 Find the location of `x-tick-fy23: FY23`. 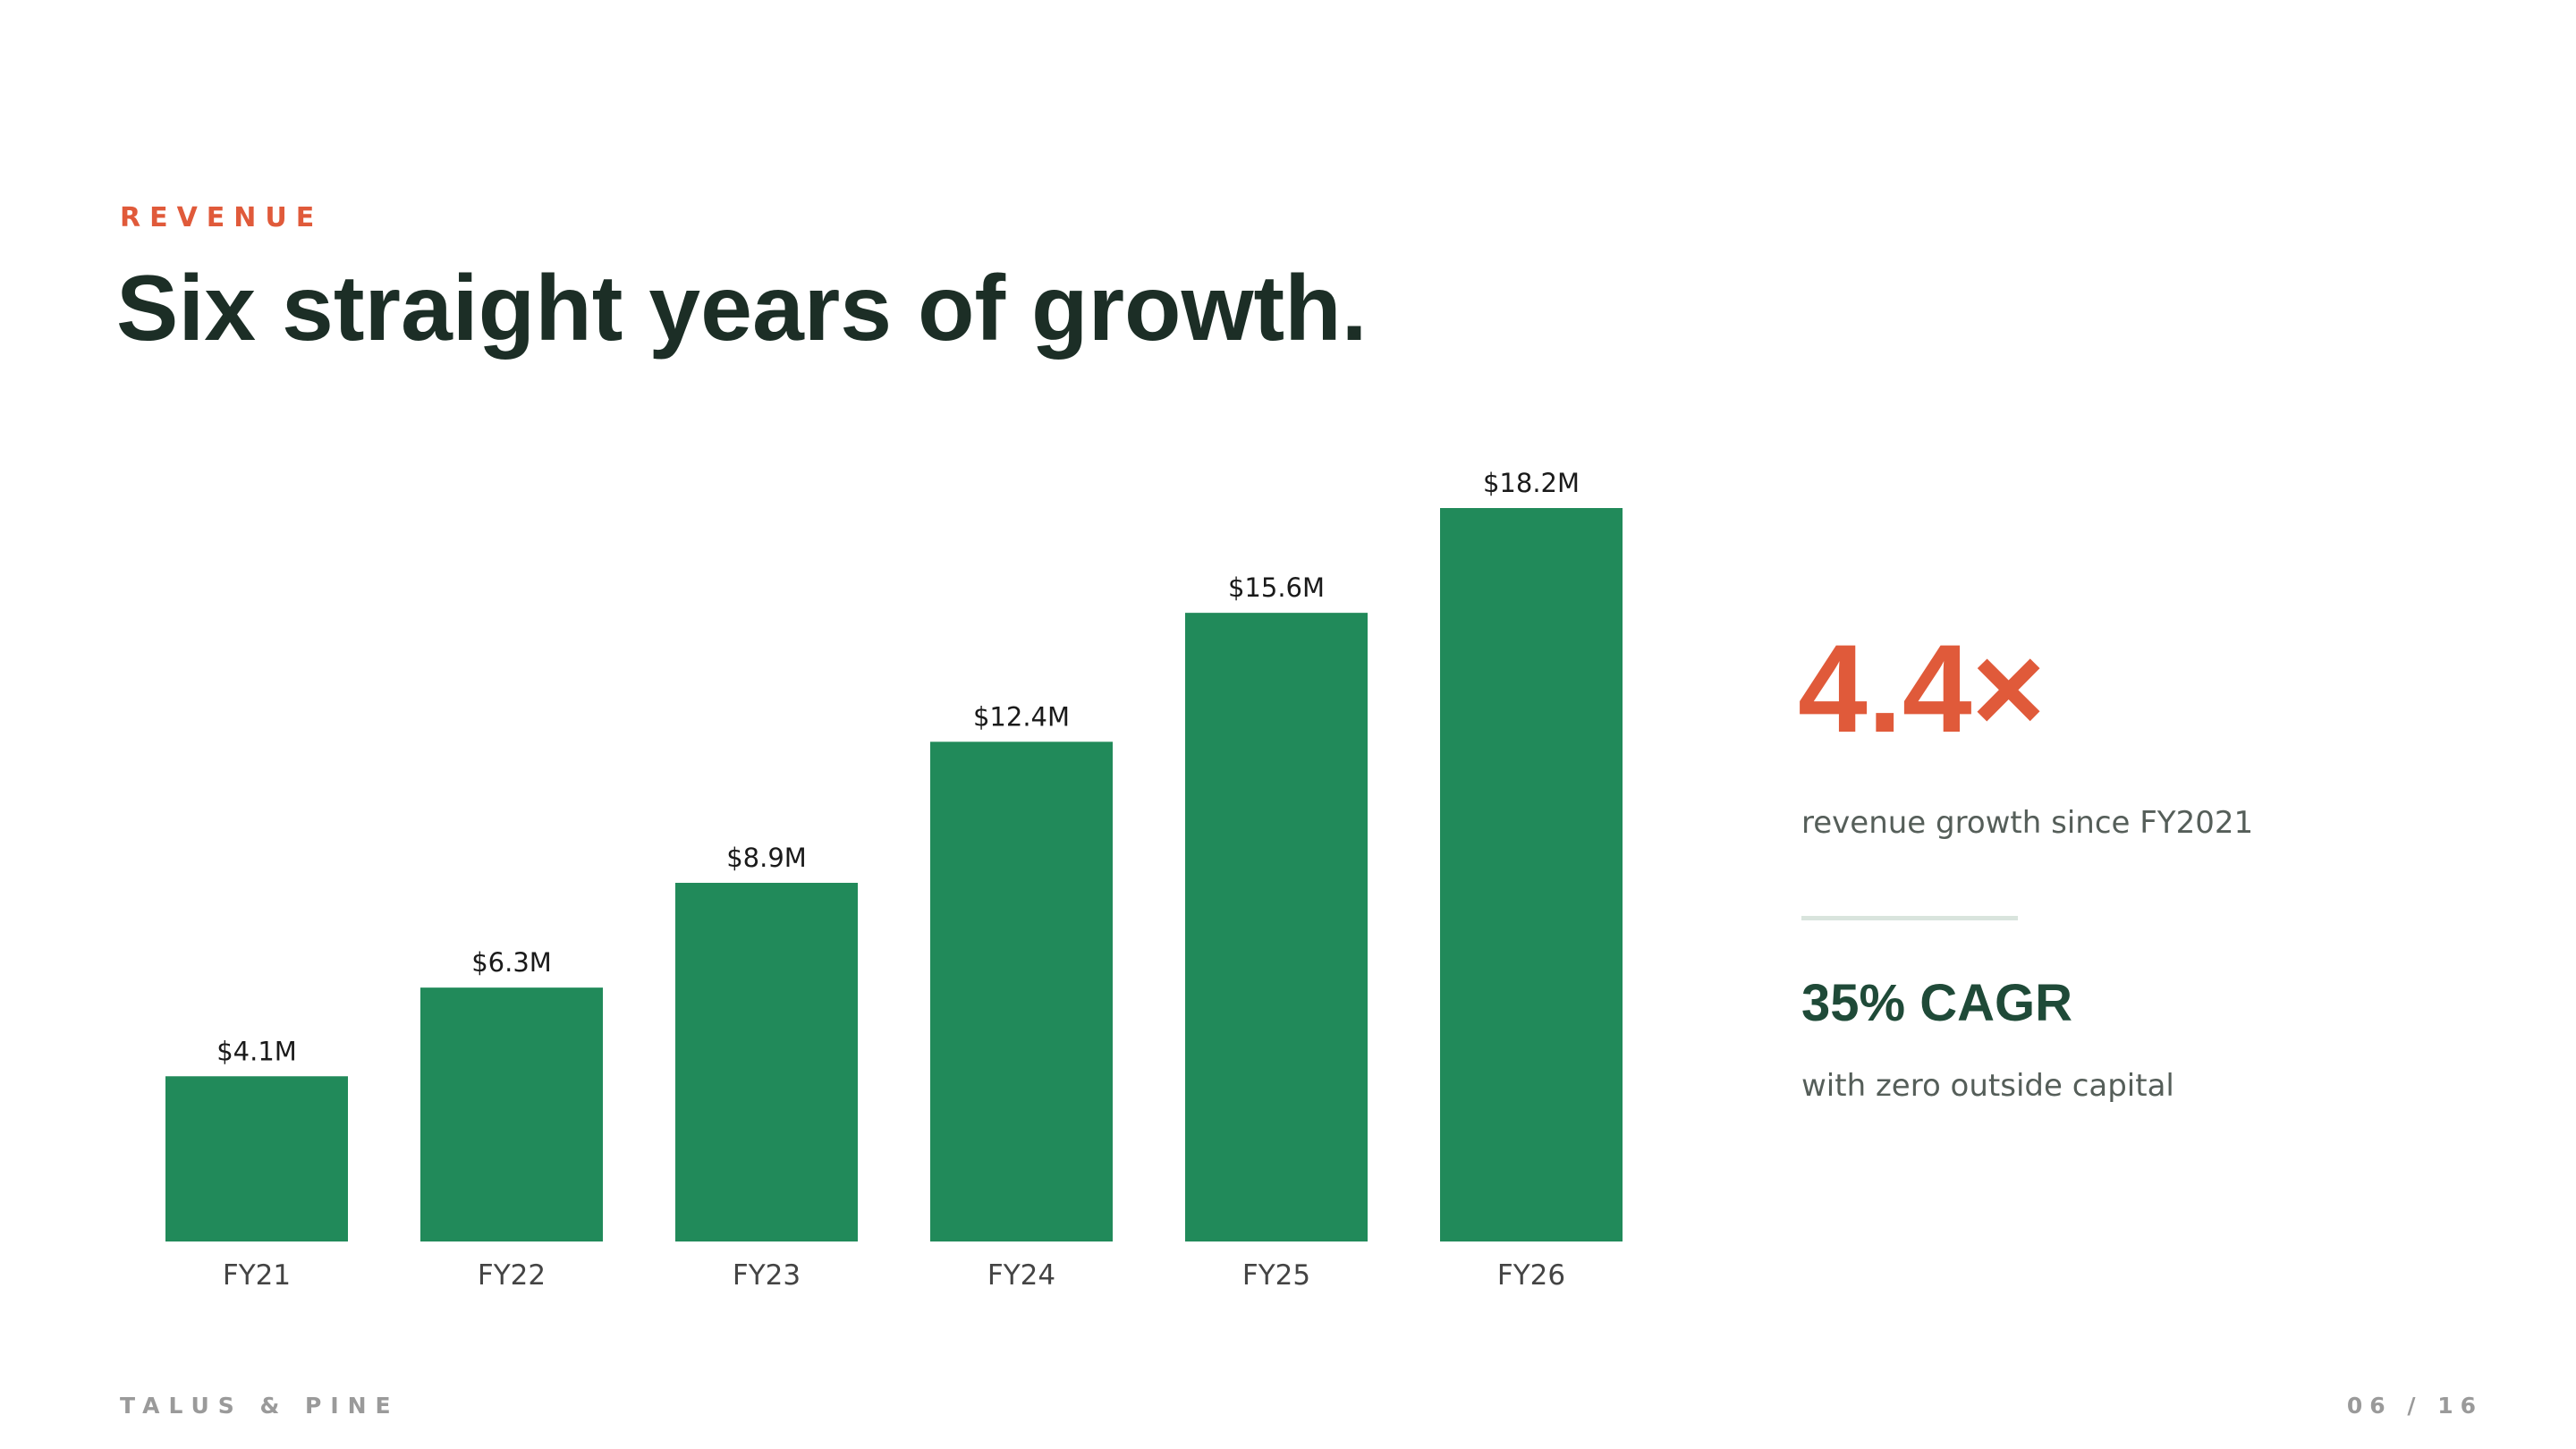

x-tick-fy23: FY23 is located at coordinates (767, 1275).